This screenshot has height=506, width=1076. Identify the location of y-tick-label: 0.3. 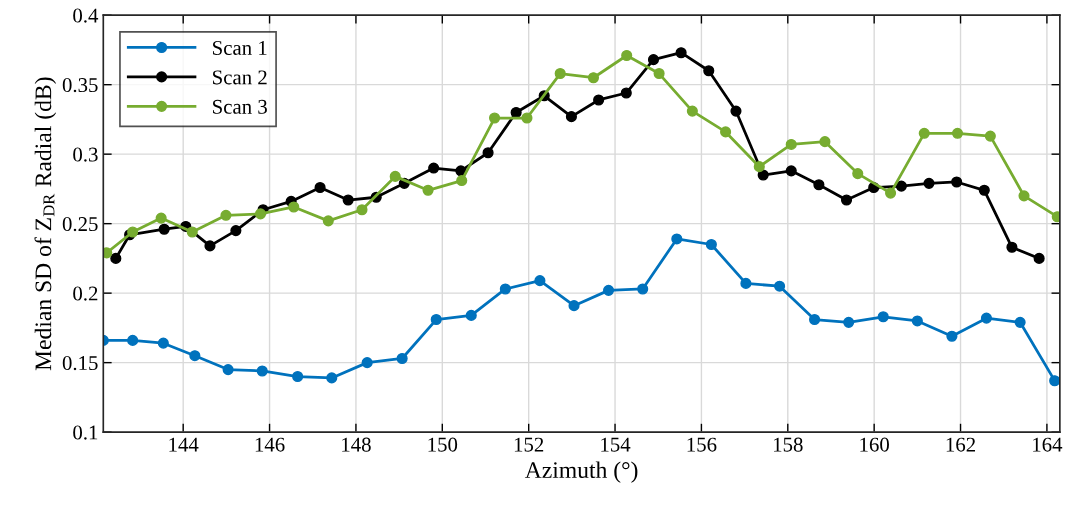
(85, 154).